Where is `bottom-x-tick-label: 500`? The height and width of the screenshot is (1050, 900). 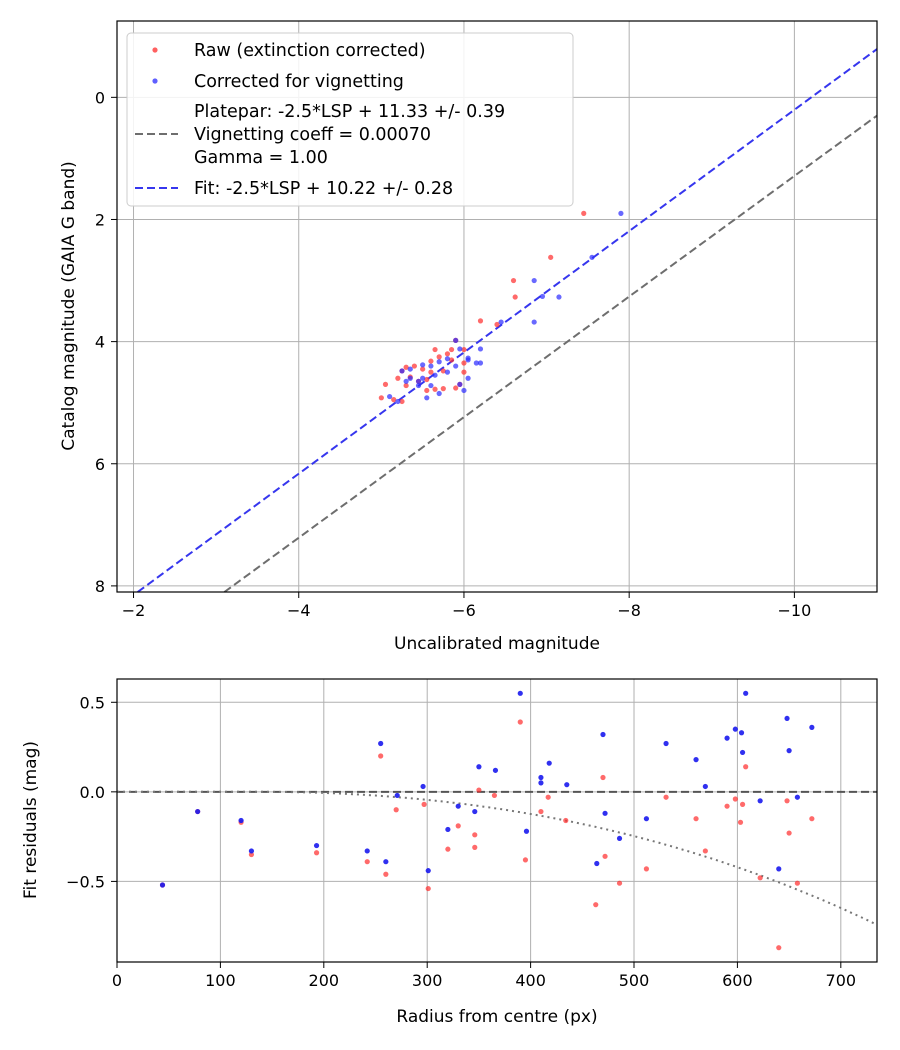 bottom-x-tick-label: 500 is located at coordinates (634, 980).